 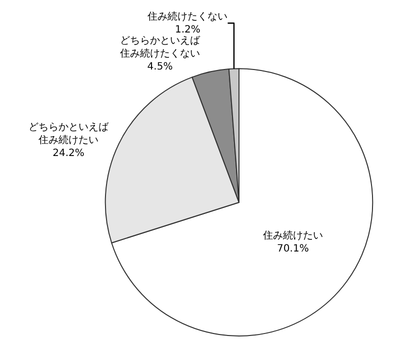 I want to click on slice-label: どちらかといえば住み続けたい, so click(x=69, y=134).